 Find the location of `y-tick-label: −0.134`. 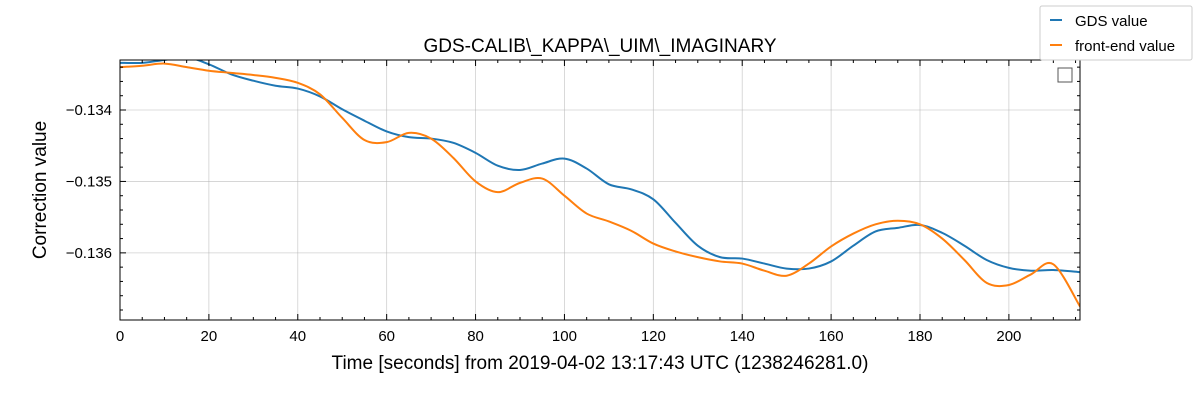

y-tick-label: −0.134 is located at coordinates (89, 110).